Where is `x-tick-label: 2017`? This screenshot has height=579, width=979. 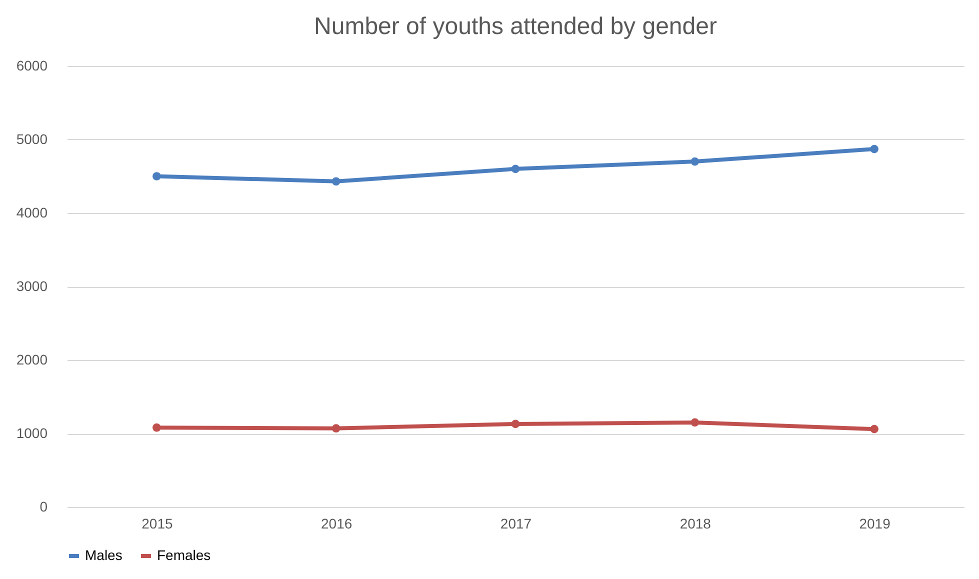 x-tick-label: 2017 is located at coordinates (516, 524).